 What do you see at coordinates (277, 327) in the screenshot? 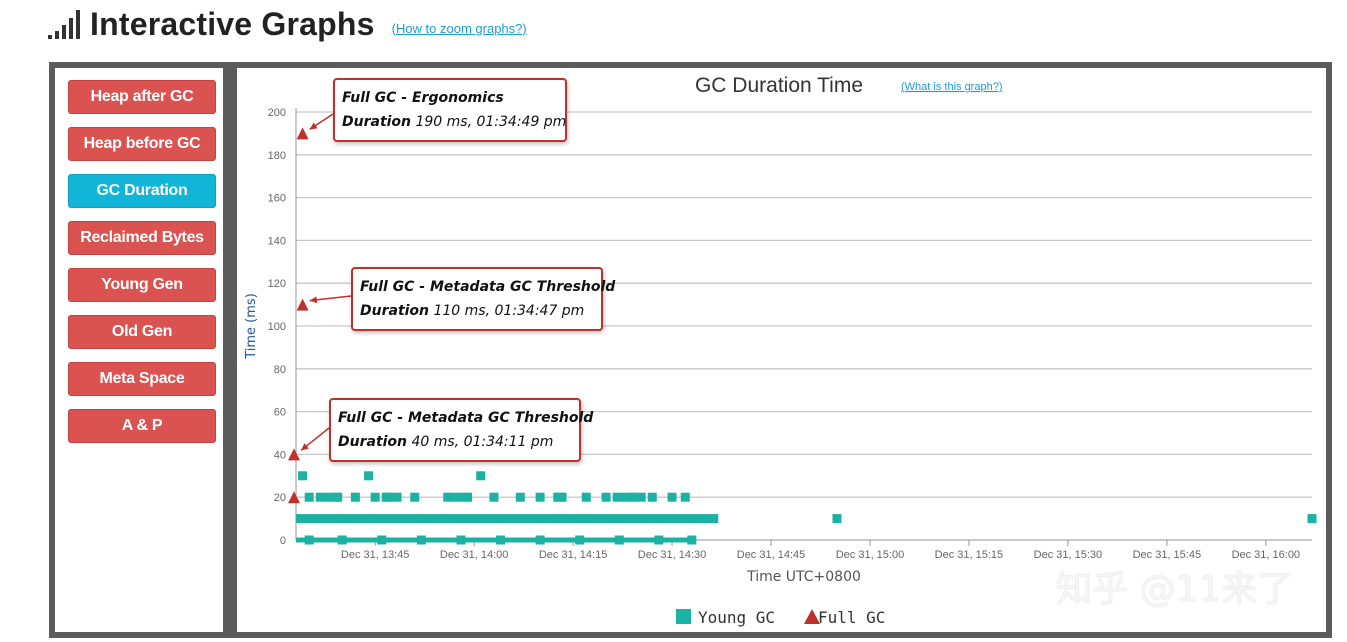
I see `y-tick-label: 100` at bounding box center [277, 327].